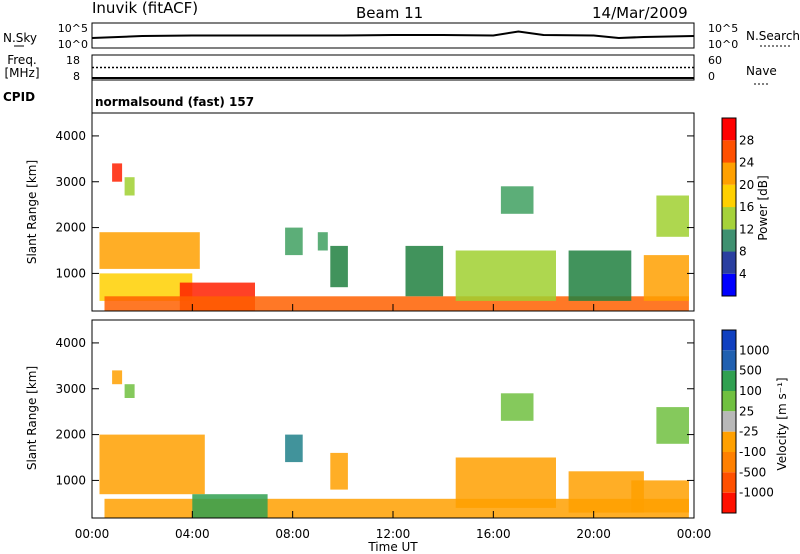 The width and height of the screenshot is (800, 554). What do you see at coordinates (70, 435) in the screenshot?
I see `vel-yticks-label-1: 2000` at bounding box center [70, 435].